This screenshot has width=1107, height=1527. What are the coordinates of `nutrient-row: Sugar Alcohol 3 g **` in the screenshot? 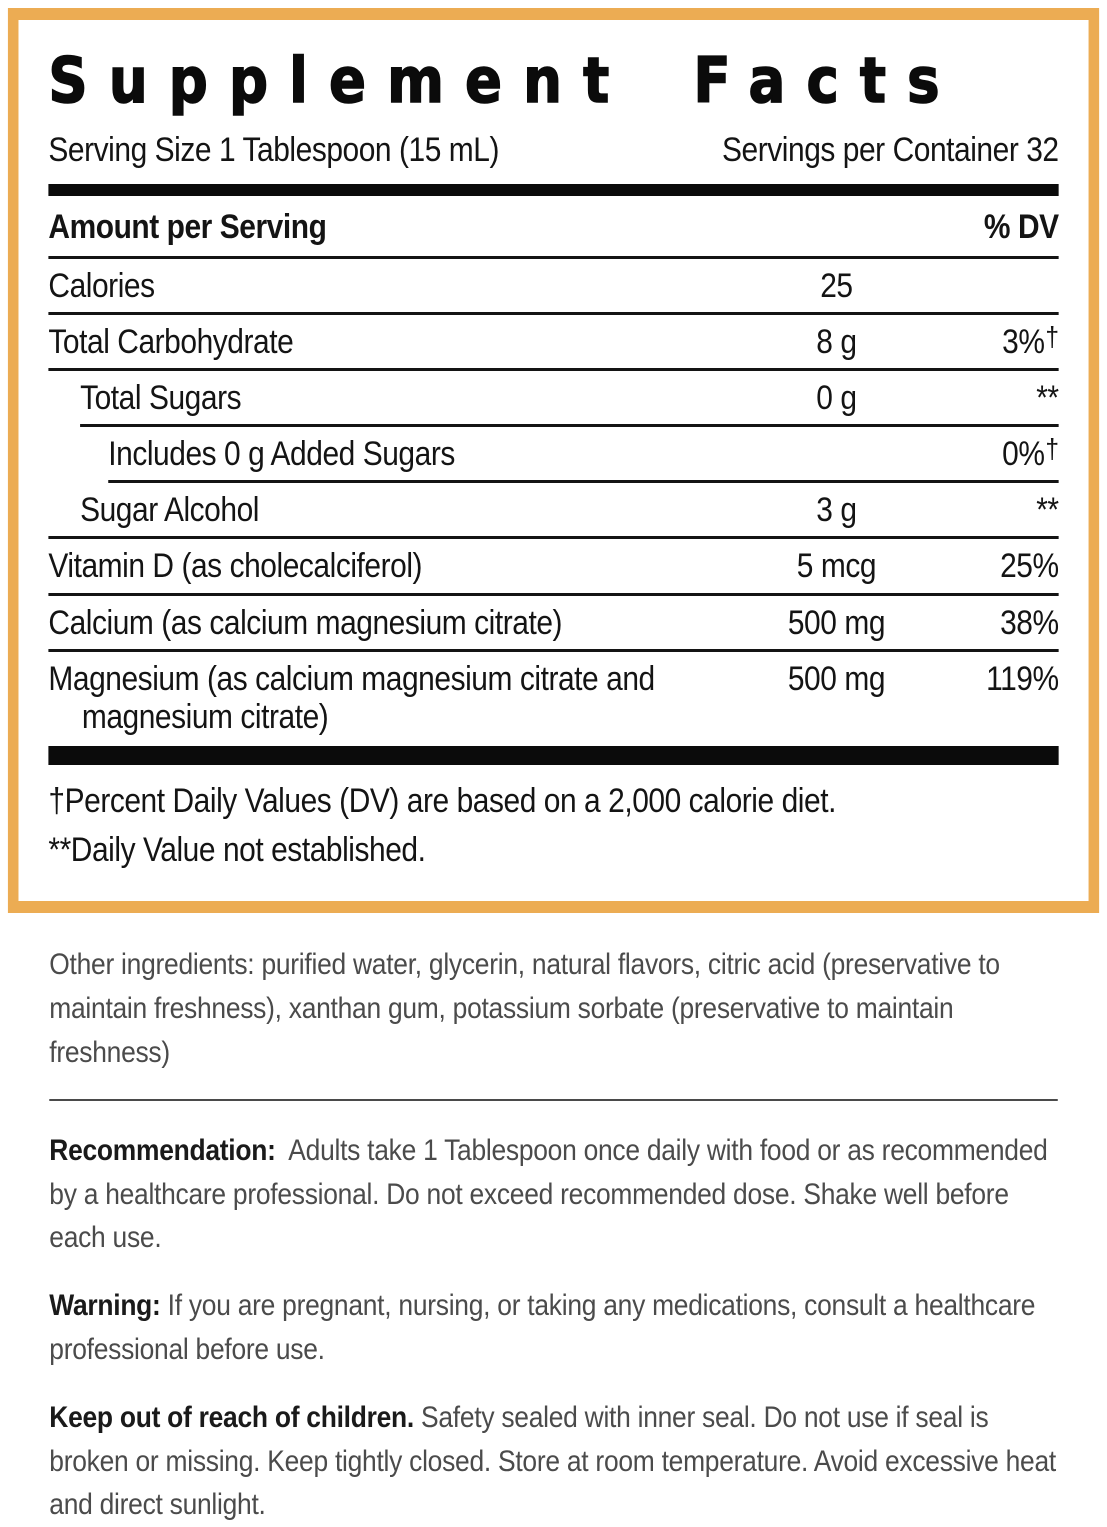 It's located at (553, 511).